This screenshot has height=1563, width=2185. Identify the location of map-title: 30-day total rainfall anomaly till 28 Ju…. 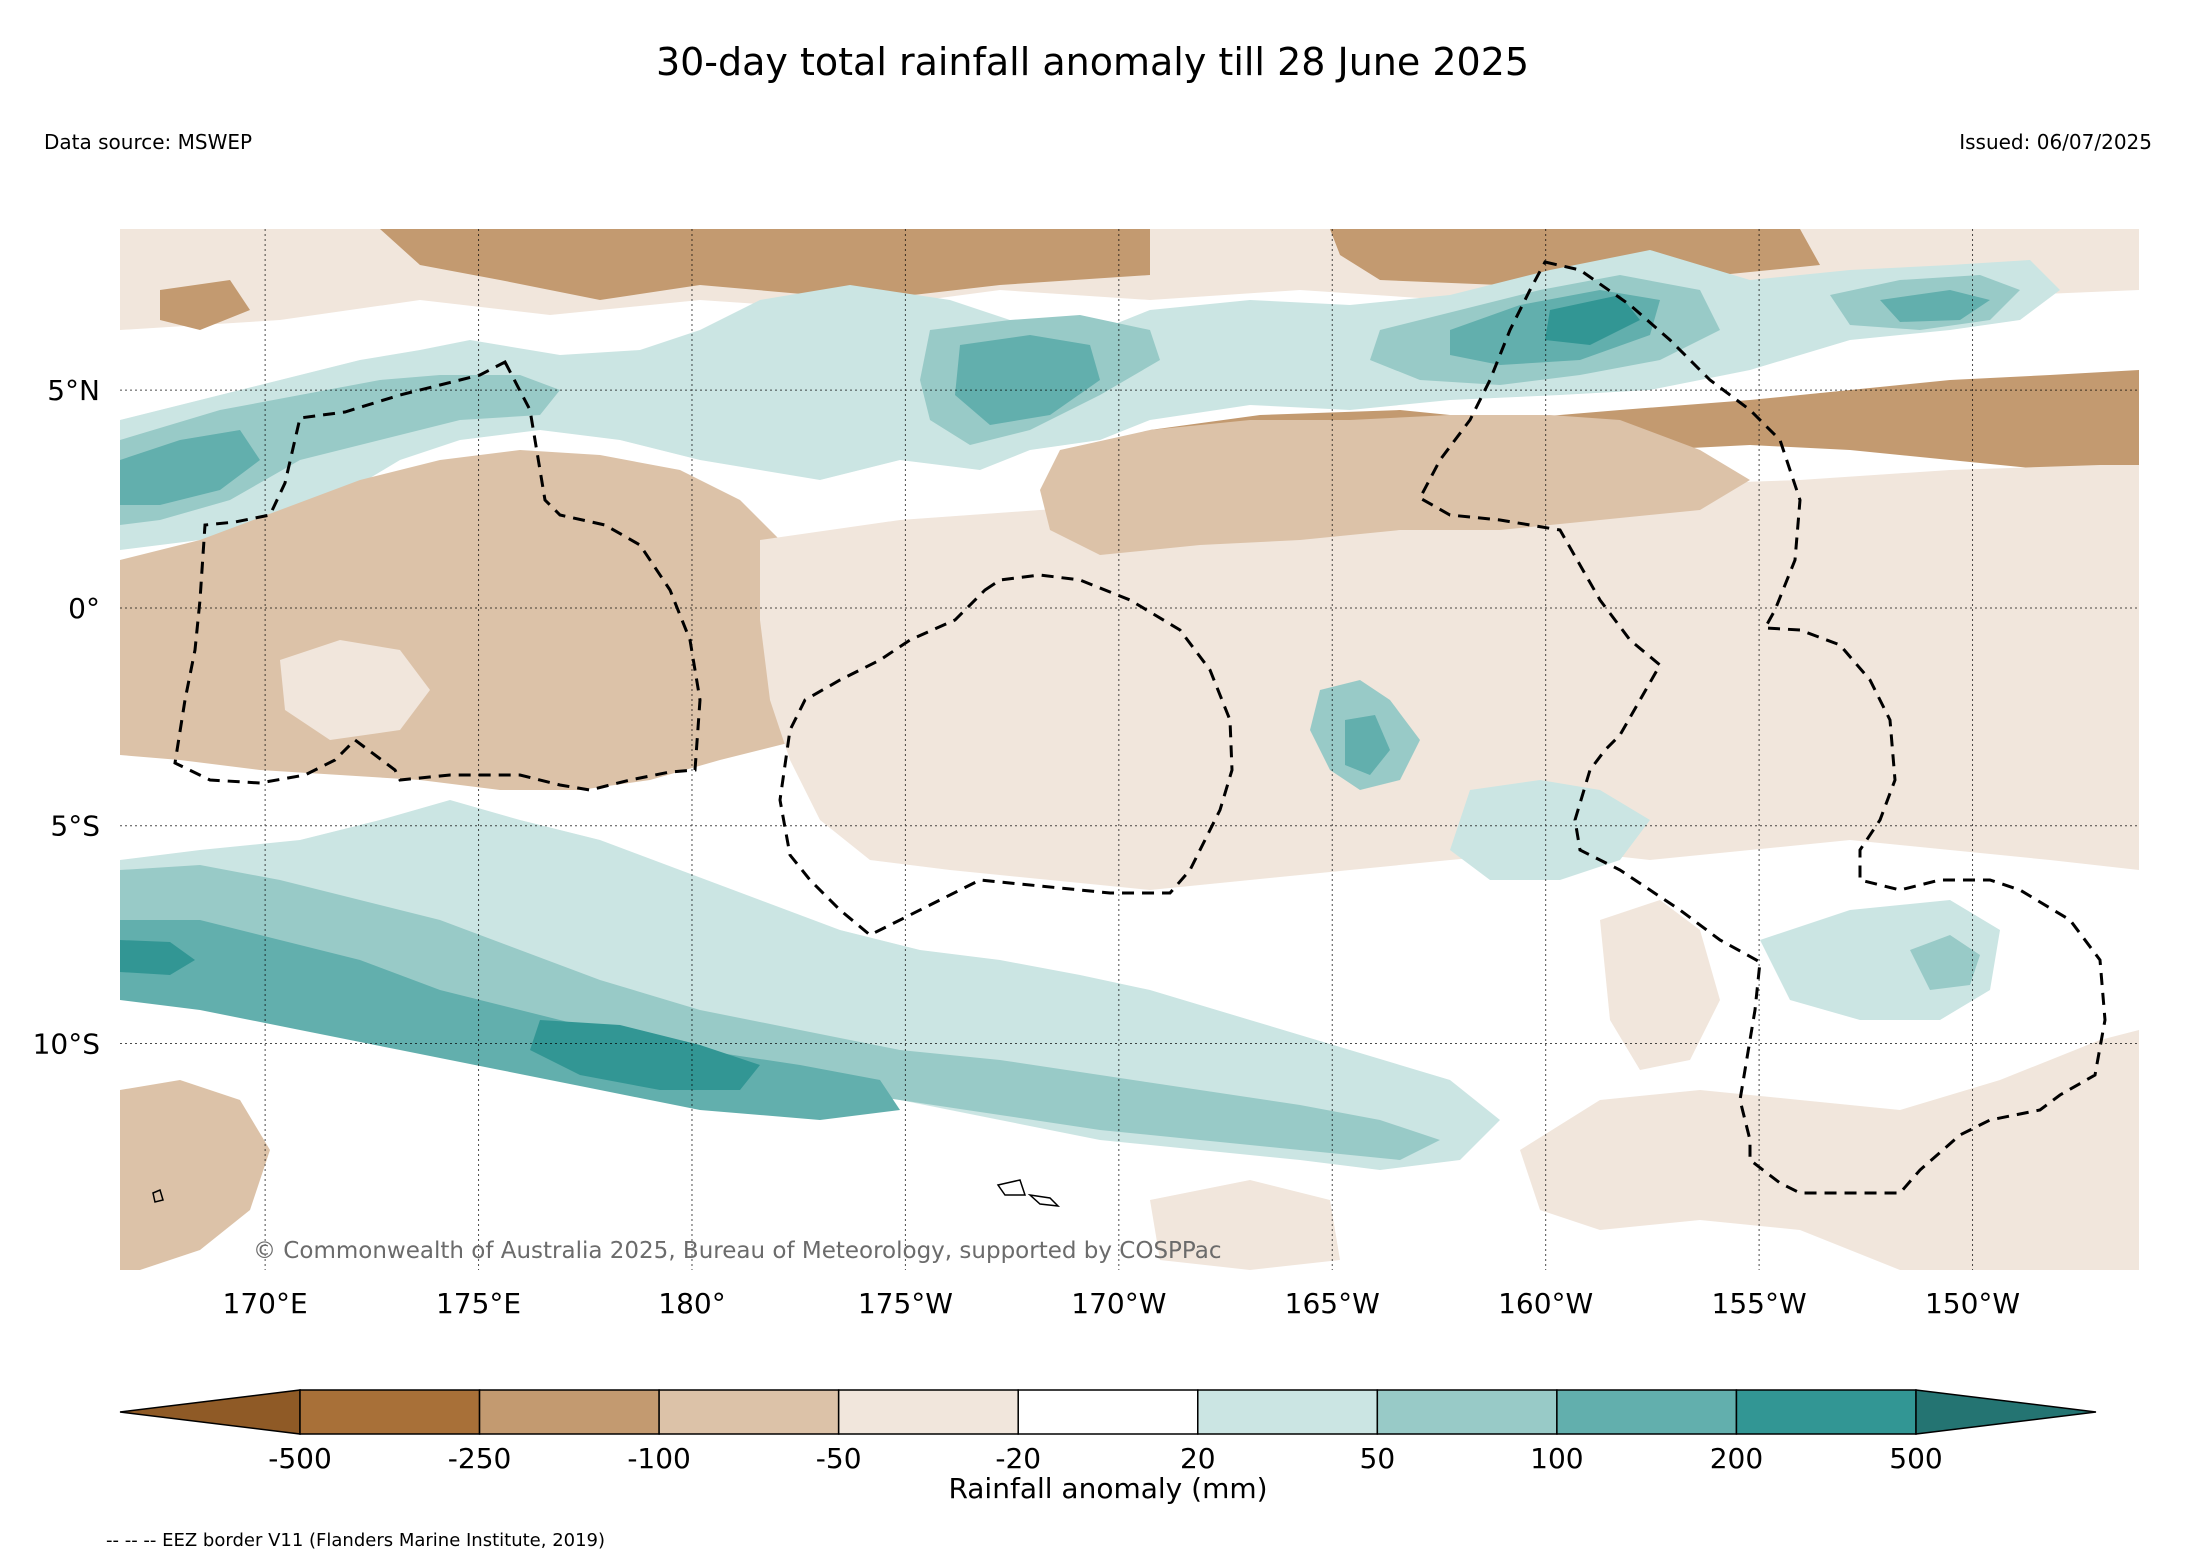
(1092, 62).